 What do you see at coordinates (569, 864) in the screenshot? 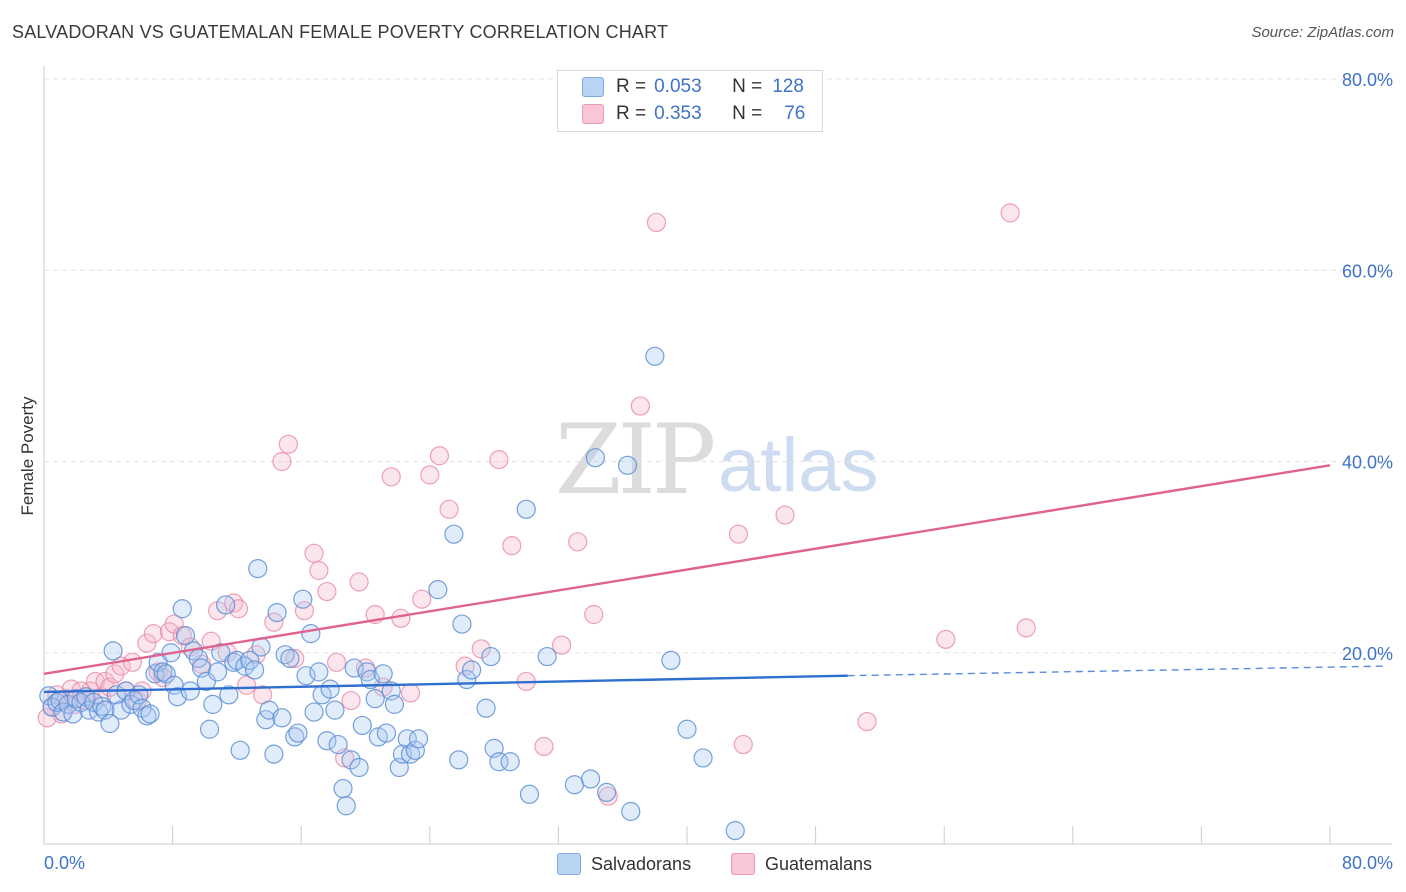
I see `salvadorans-legend-swatch` at bounding box center [569, 864].